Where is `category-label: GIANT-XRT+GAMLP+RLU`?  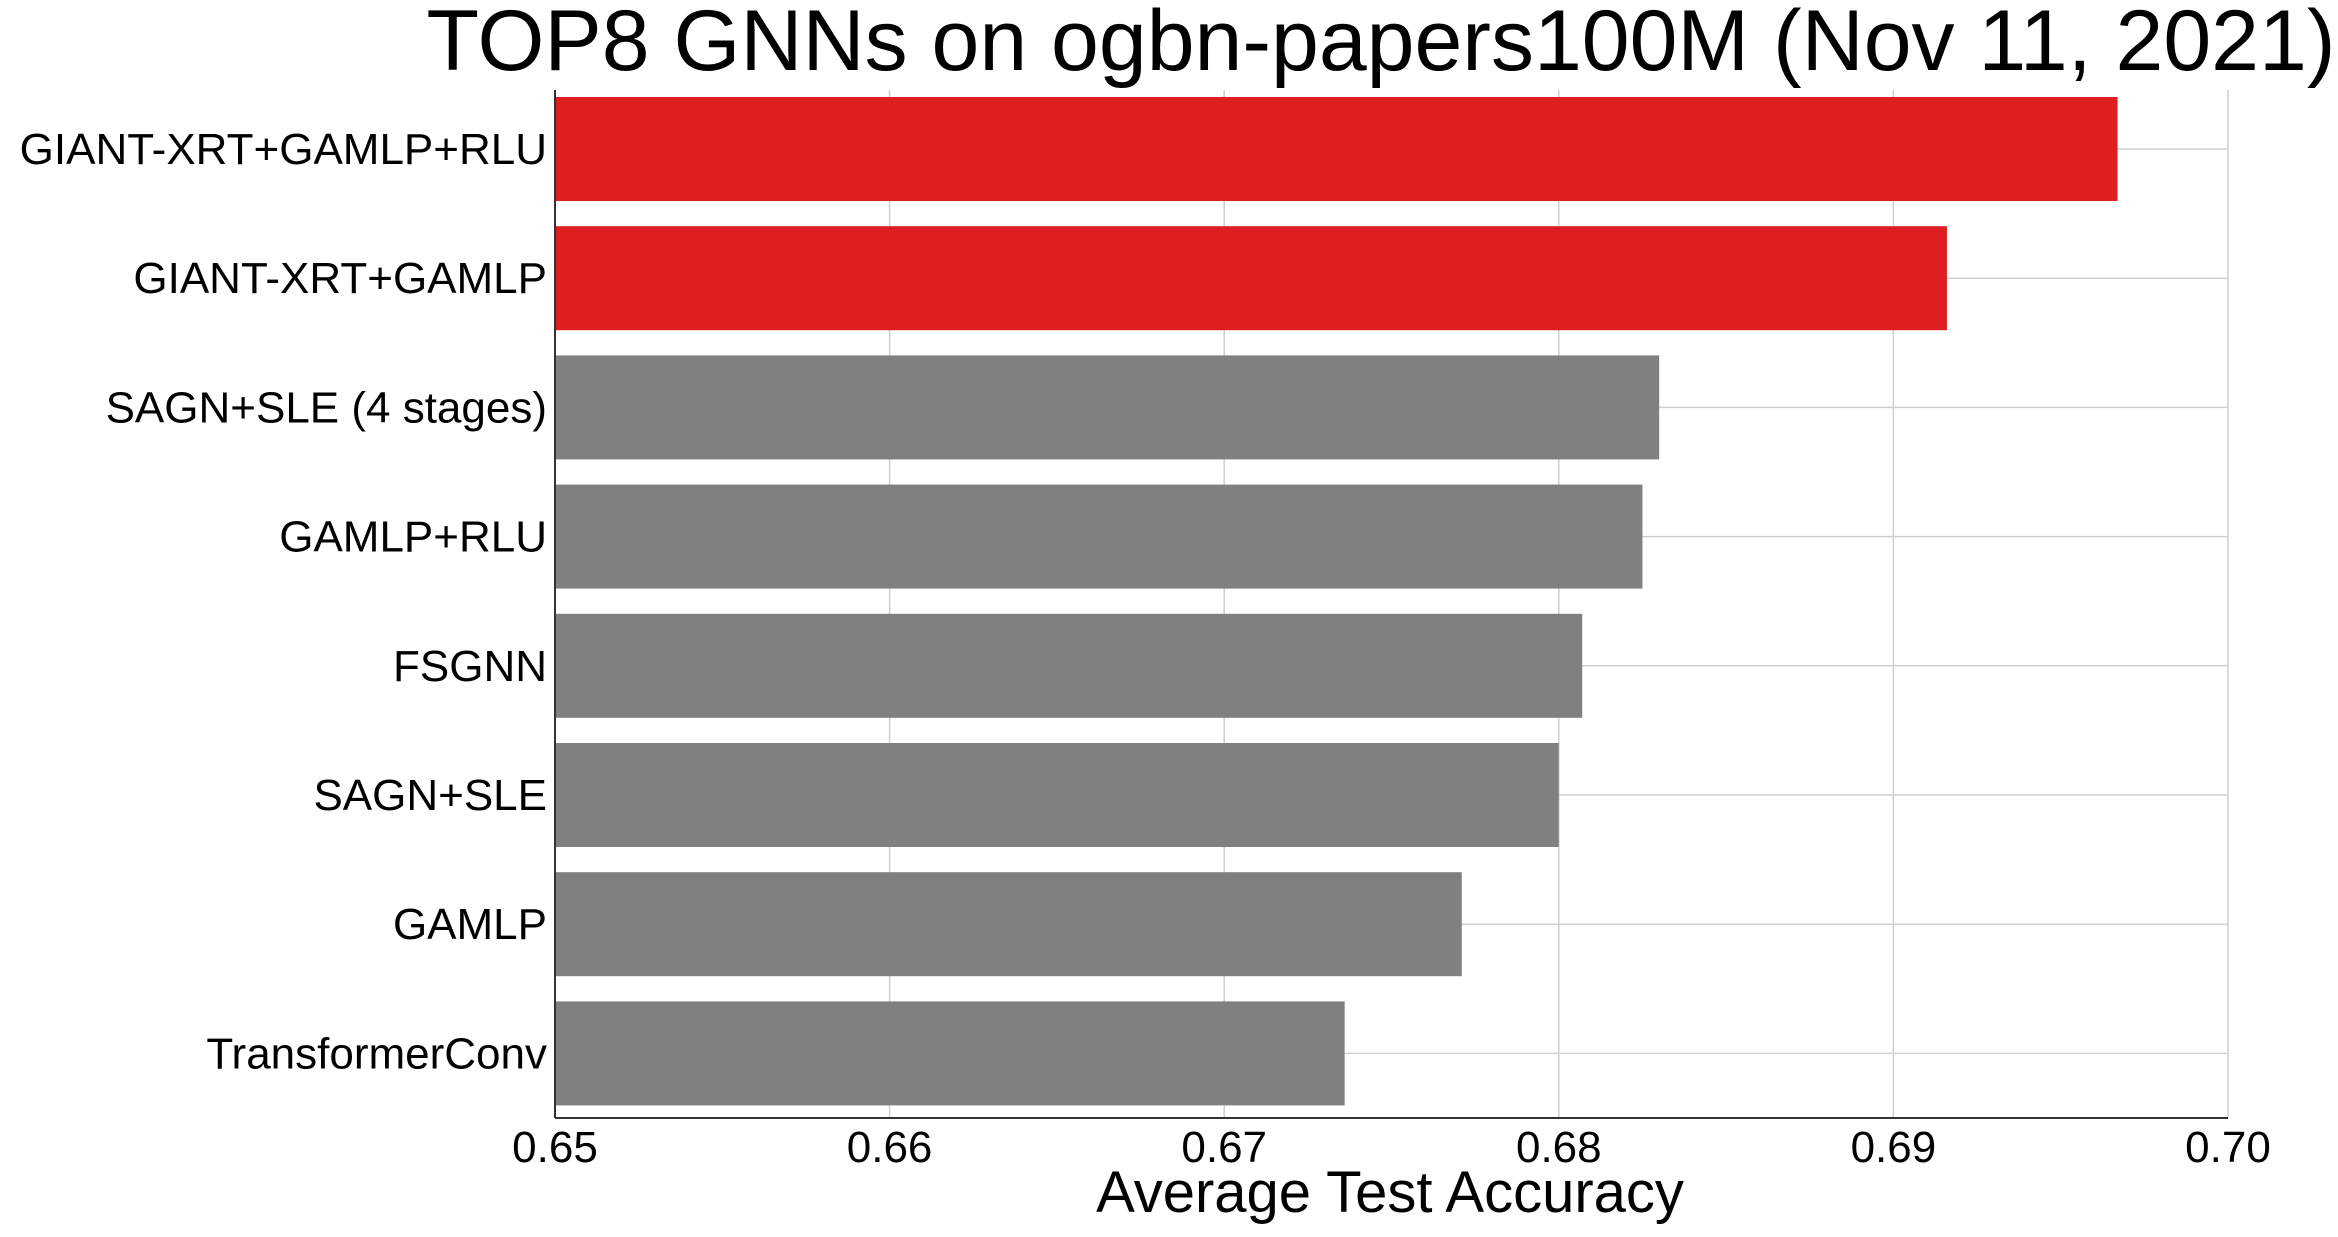
category-label: GIANT-XRT+GAMLP+RLU is located at coordinates (283, 149).